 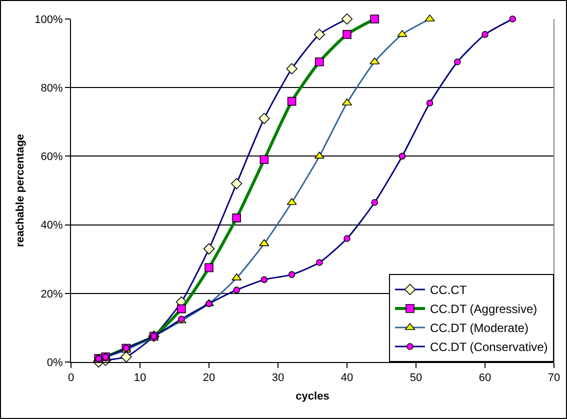 What do you see at coordinates (49, 20) in the screenshot?
I see `y-tick-label: 100%` at bounding box center [49, 20].